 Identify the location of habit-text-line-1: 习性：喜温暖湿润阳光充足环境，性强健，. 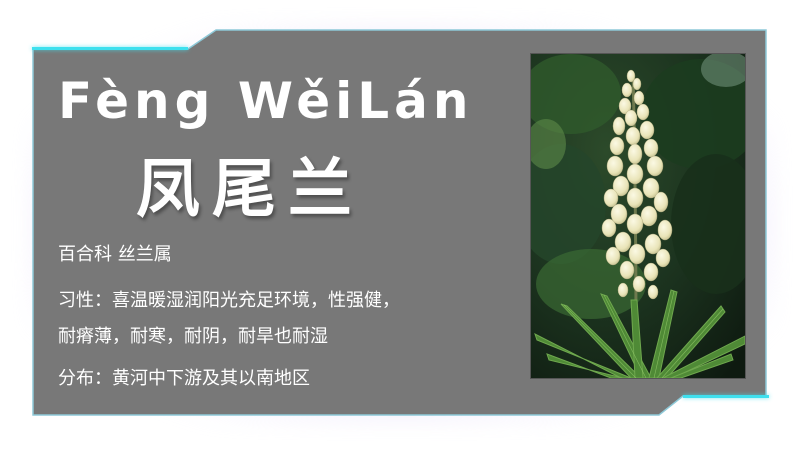
(229, 300).